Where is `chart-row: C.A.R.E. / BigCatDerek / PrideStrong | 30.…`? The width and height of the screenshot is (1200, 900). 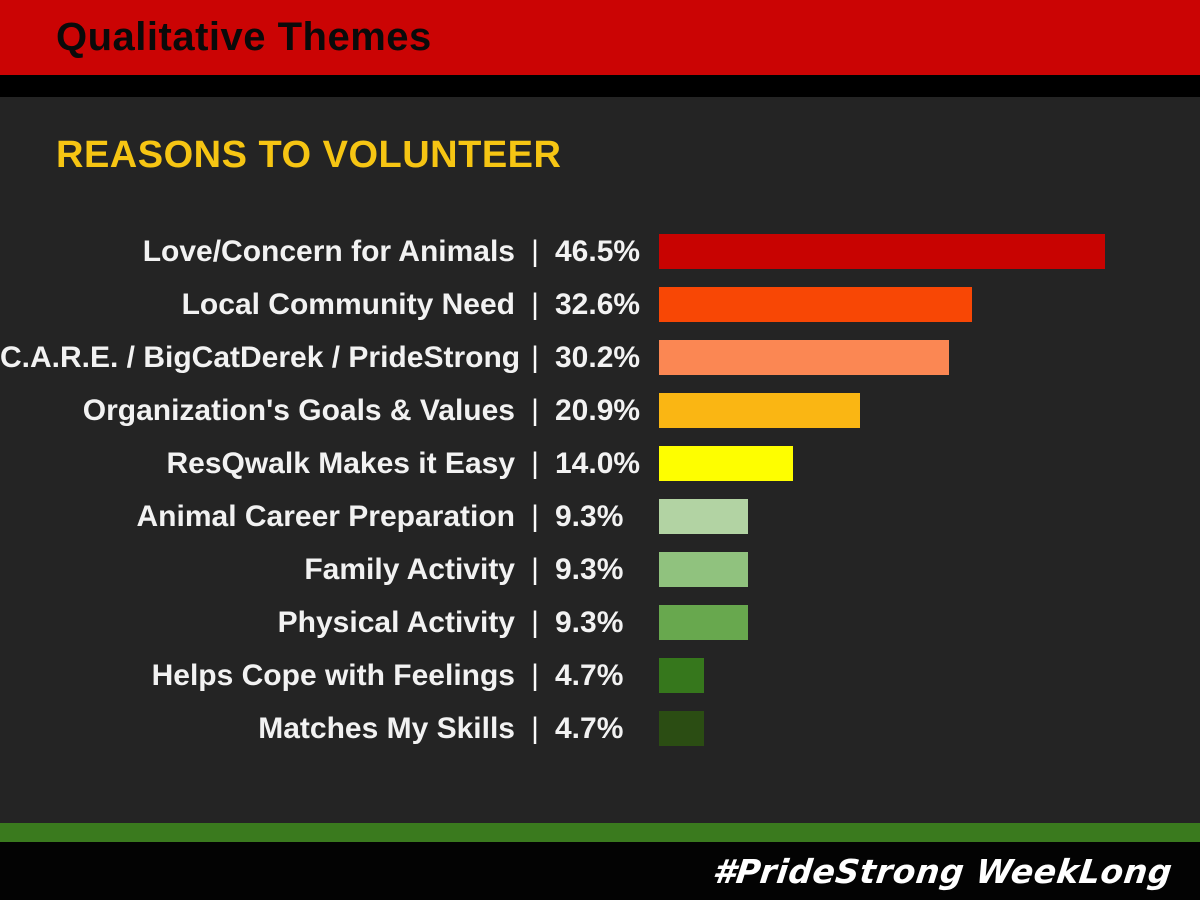
chart-row: C.A.R.E. / BigCatDerek / PrideStrong | 30.… is located at coordinates (600, 357).